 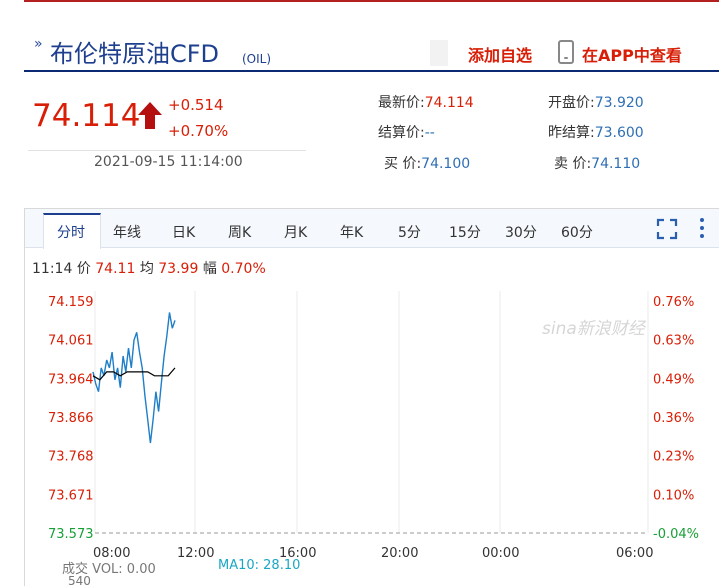 What do you see at coordinates (259, 565) in the screenshot?
I see `ma10-value: MA10: 28.10` at bounding box center [259, 565].